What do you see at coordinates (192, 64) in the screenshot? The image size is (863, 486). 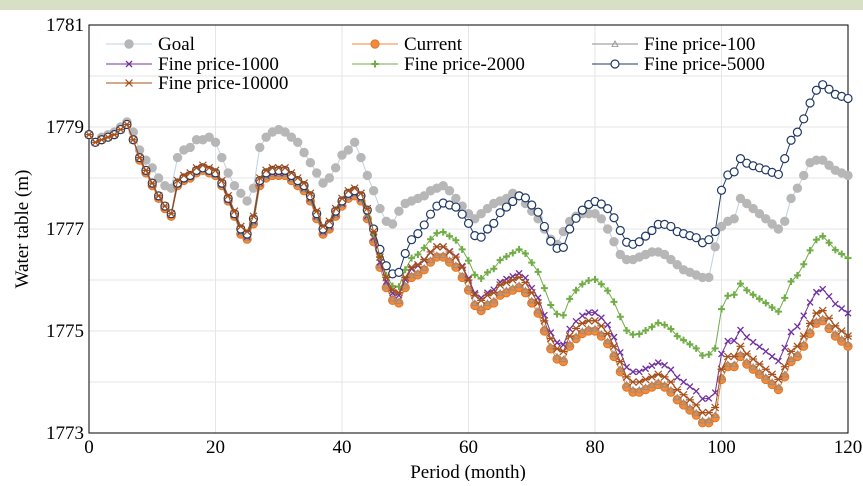 I see `legend-item: Fine price-1000` at bounding box center [192, 64].